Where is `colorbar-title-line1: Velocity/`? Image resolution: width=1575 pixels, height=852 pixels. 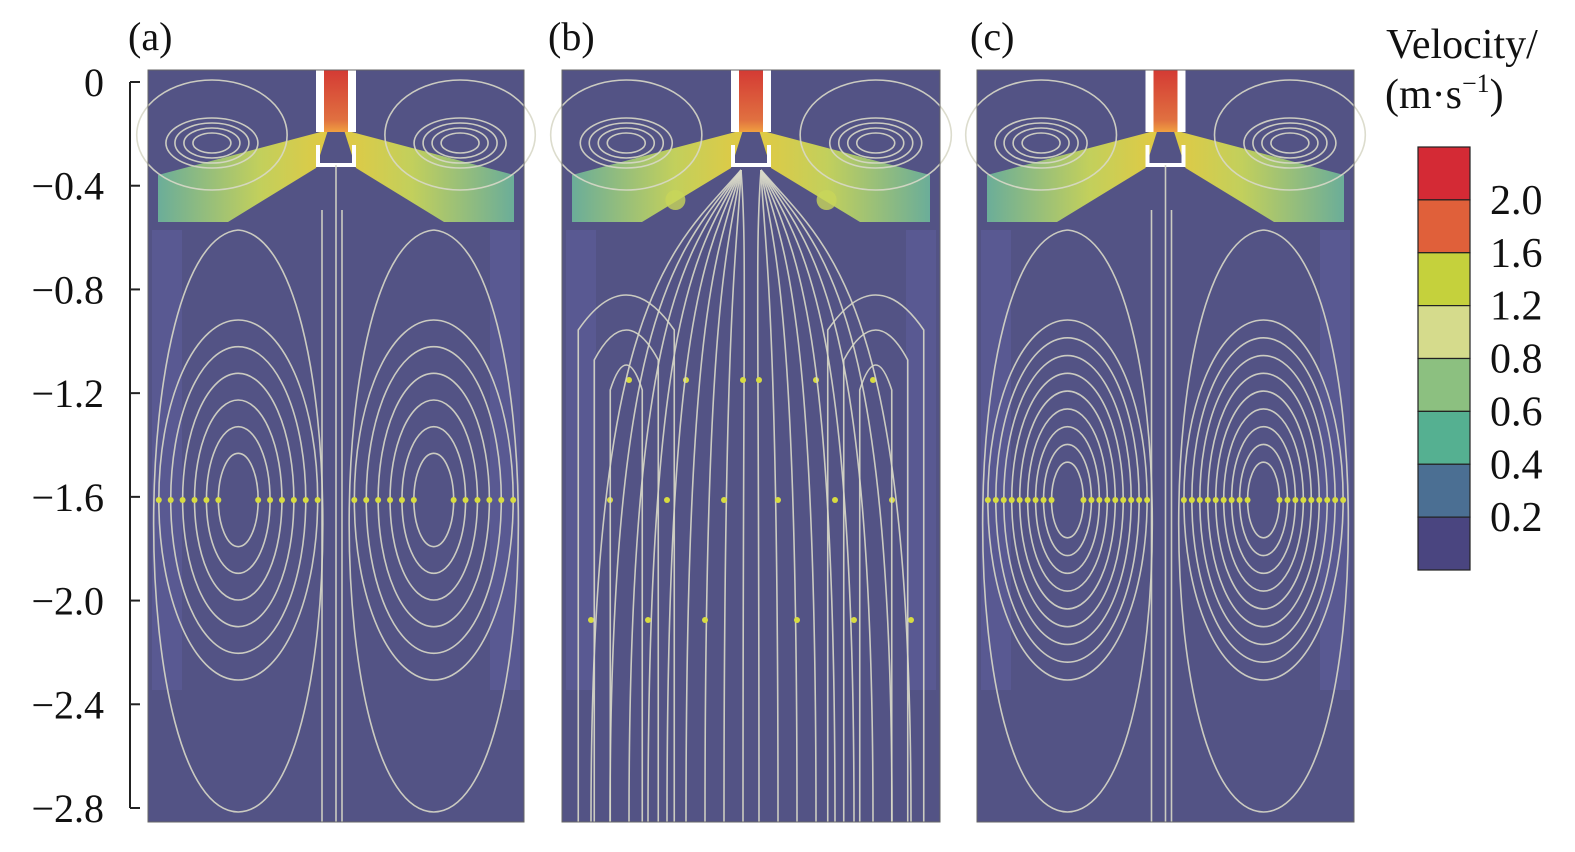
colorbar-title-line1: Velocity/ is located at coordinates (1462, 45).